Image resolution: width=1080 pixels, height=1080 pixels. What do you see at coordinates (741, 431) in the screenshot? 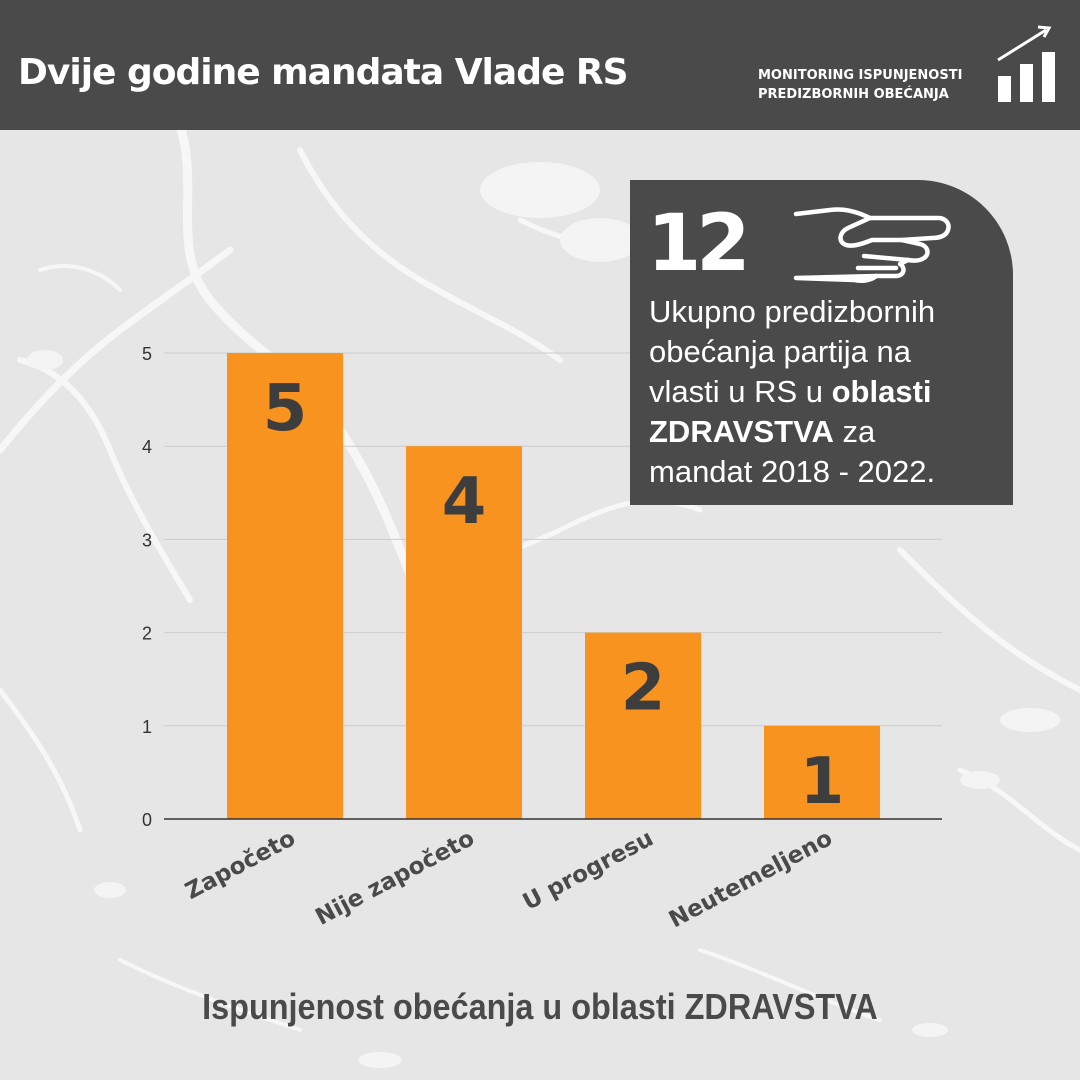
I see `info-line-4-bold: ZDRAVSTVA` at bounding box center [741, 431].